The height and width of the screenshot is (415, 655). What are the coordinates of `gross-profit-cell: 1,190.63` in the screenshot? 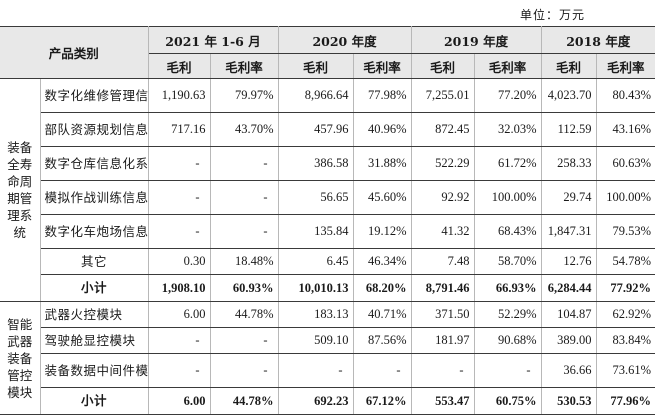 It's located at (179, 95).